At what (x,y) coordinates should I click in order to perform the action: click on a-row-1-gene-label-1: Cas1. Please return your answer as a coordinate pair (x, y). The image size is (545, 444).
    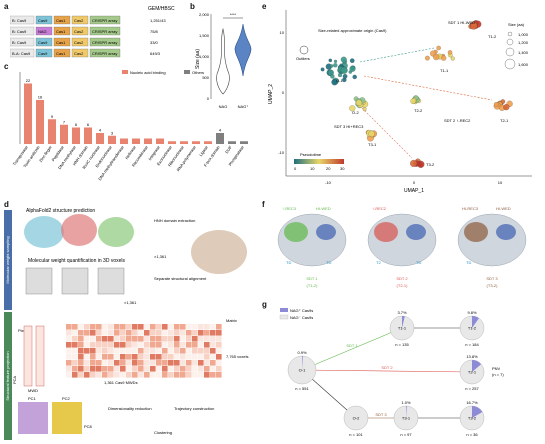
    Looking at the image, I should click on (61, 31).